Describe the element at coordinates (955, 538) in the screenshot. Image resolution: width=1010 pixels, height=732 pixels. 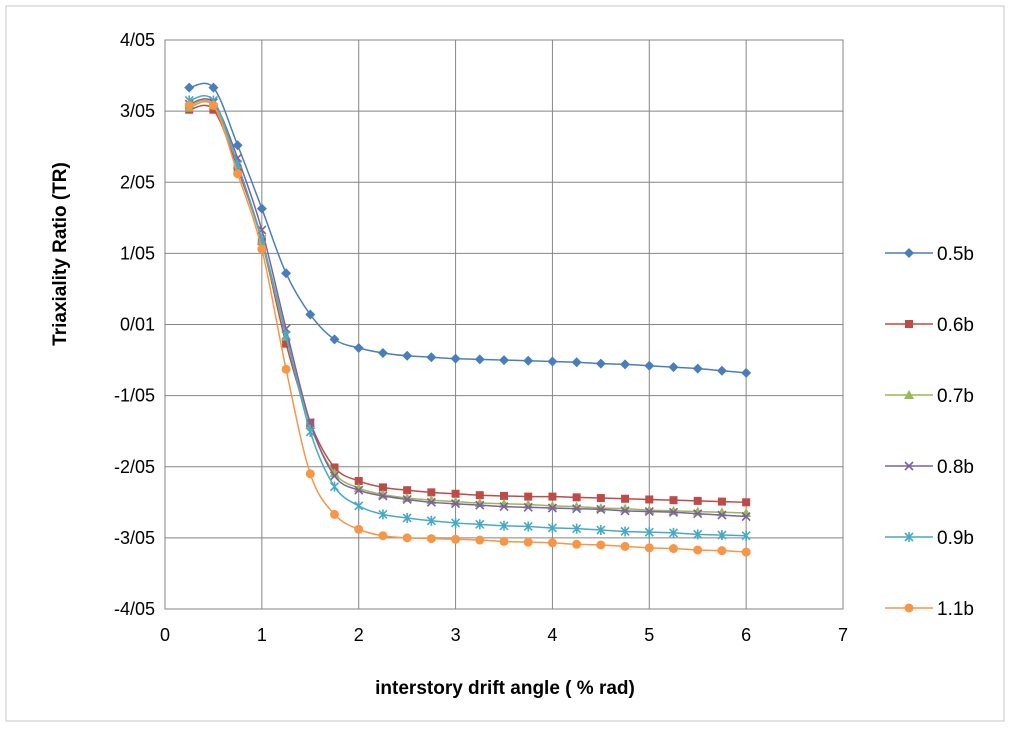
I see `legend-label: 0.9b` at that location.